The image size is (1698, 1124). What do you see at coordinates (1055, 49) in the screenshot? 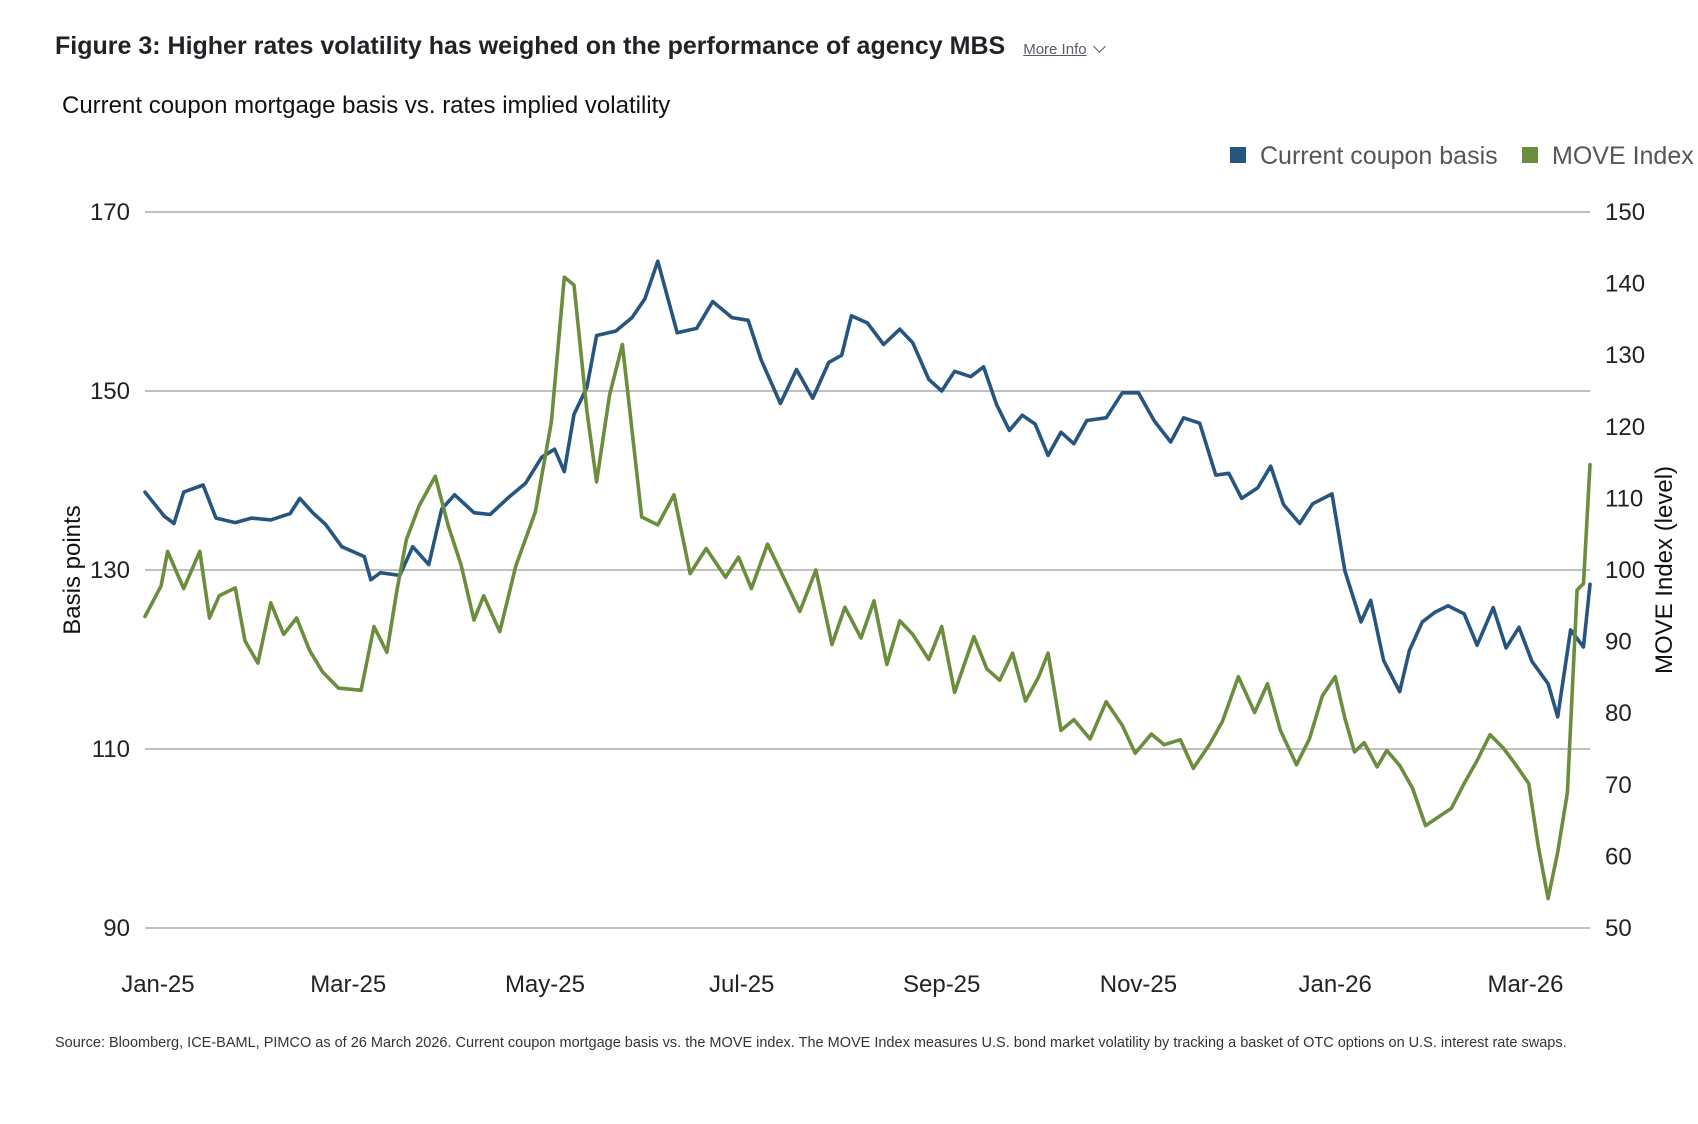
I see `more-info-label: More Info` at bounding box center [1055, 49].